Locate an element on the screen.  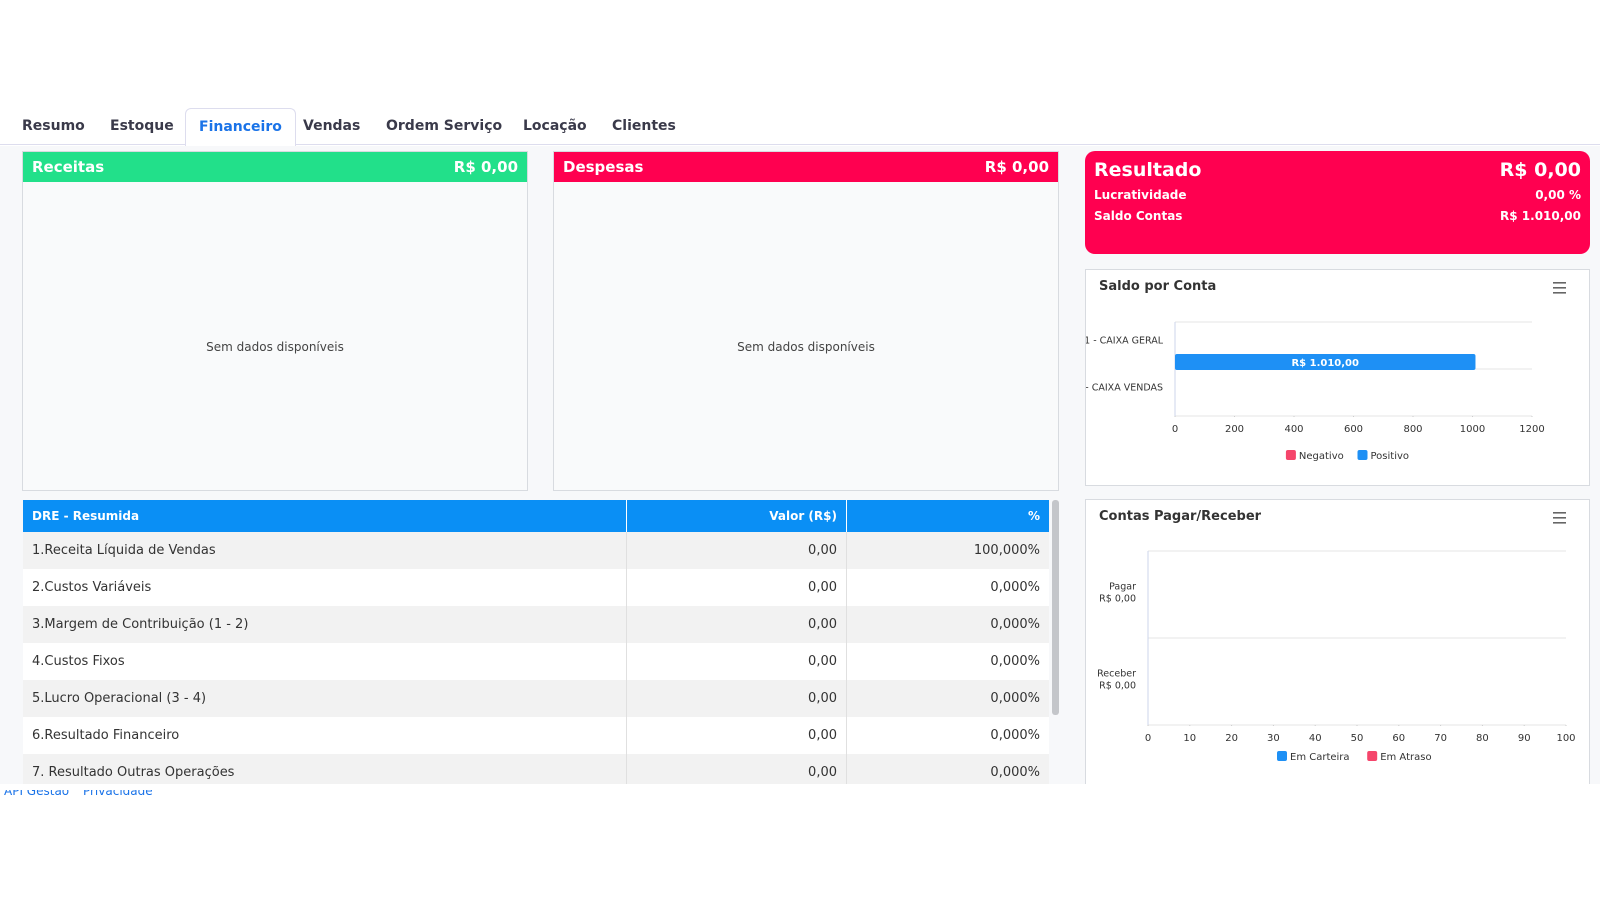
header-cell: % is located at coordinates (947, 516).